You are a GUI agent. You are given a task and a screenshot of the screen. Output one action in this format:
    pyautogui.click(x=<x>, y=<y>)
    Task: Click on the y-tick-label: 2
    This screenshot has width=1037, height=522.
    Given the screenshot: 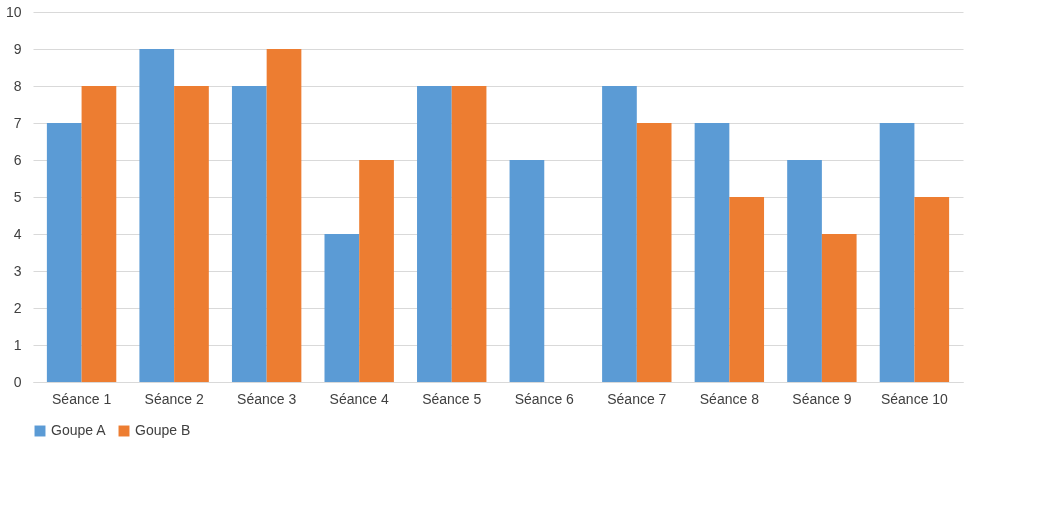 What is the action you would take?
    pyautogui.click(x=17, y=307)
    